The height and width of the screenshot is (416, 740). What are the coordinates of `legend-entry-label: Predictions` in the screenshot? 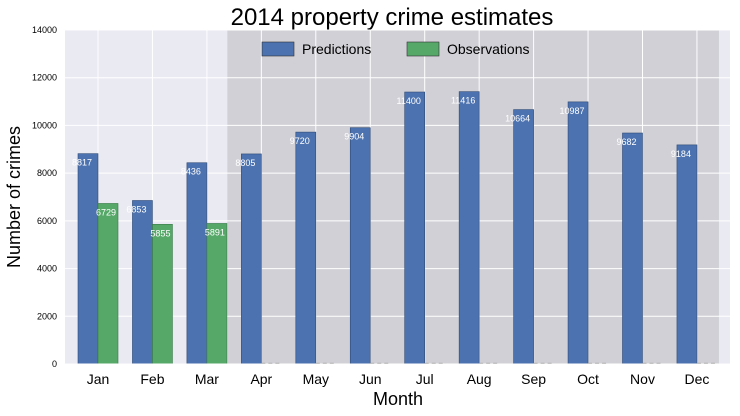 It's located at (336, 49).